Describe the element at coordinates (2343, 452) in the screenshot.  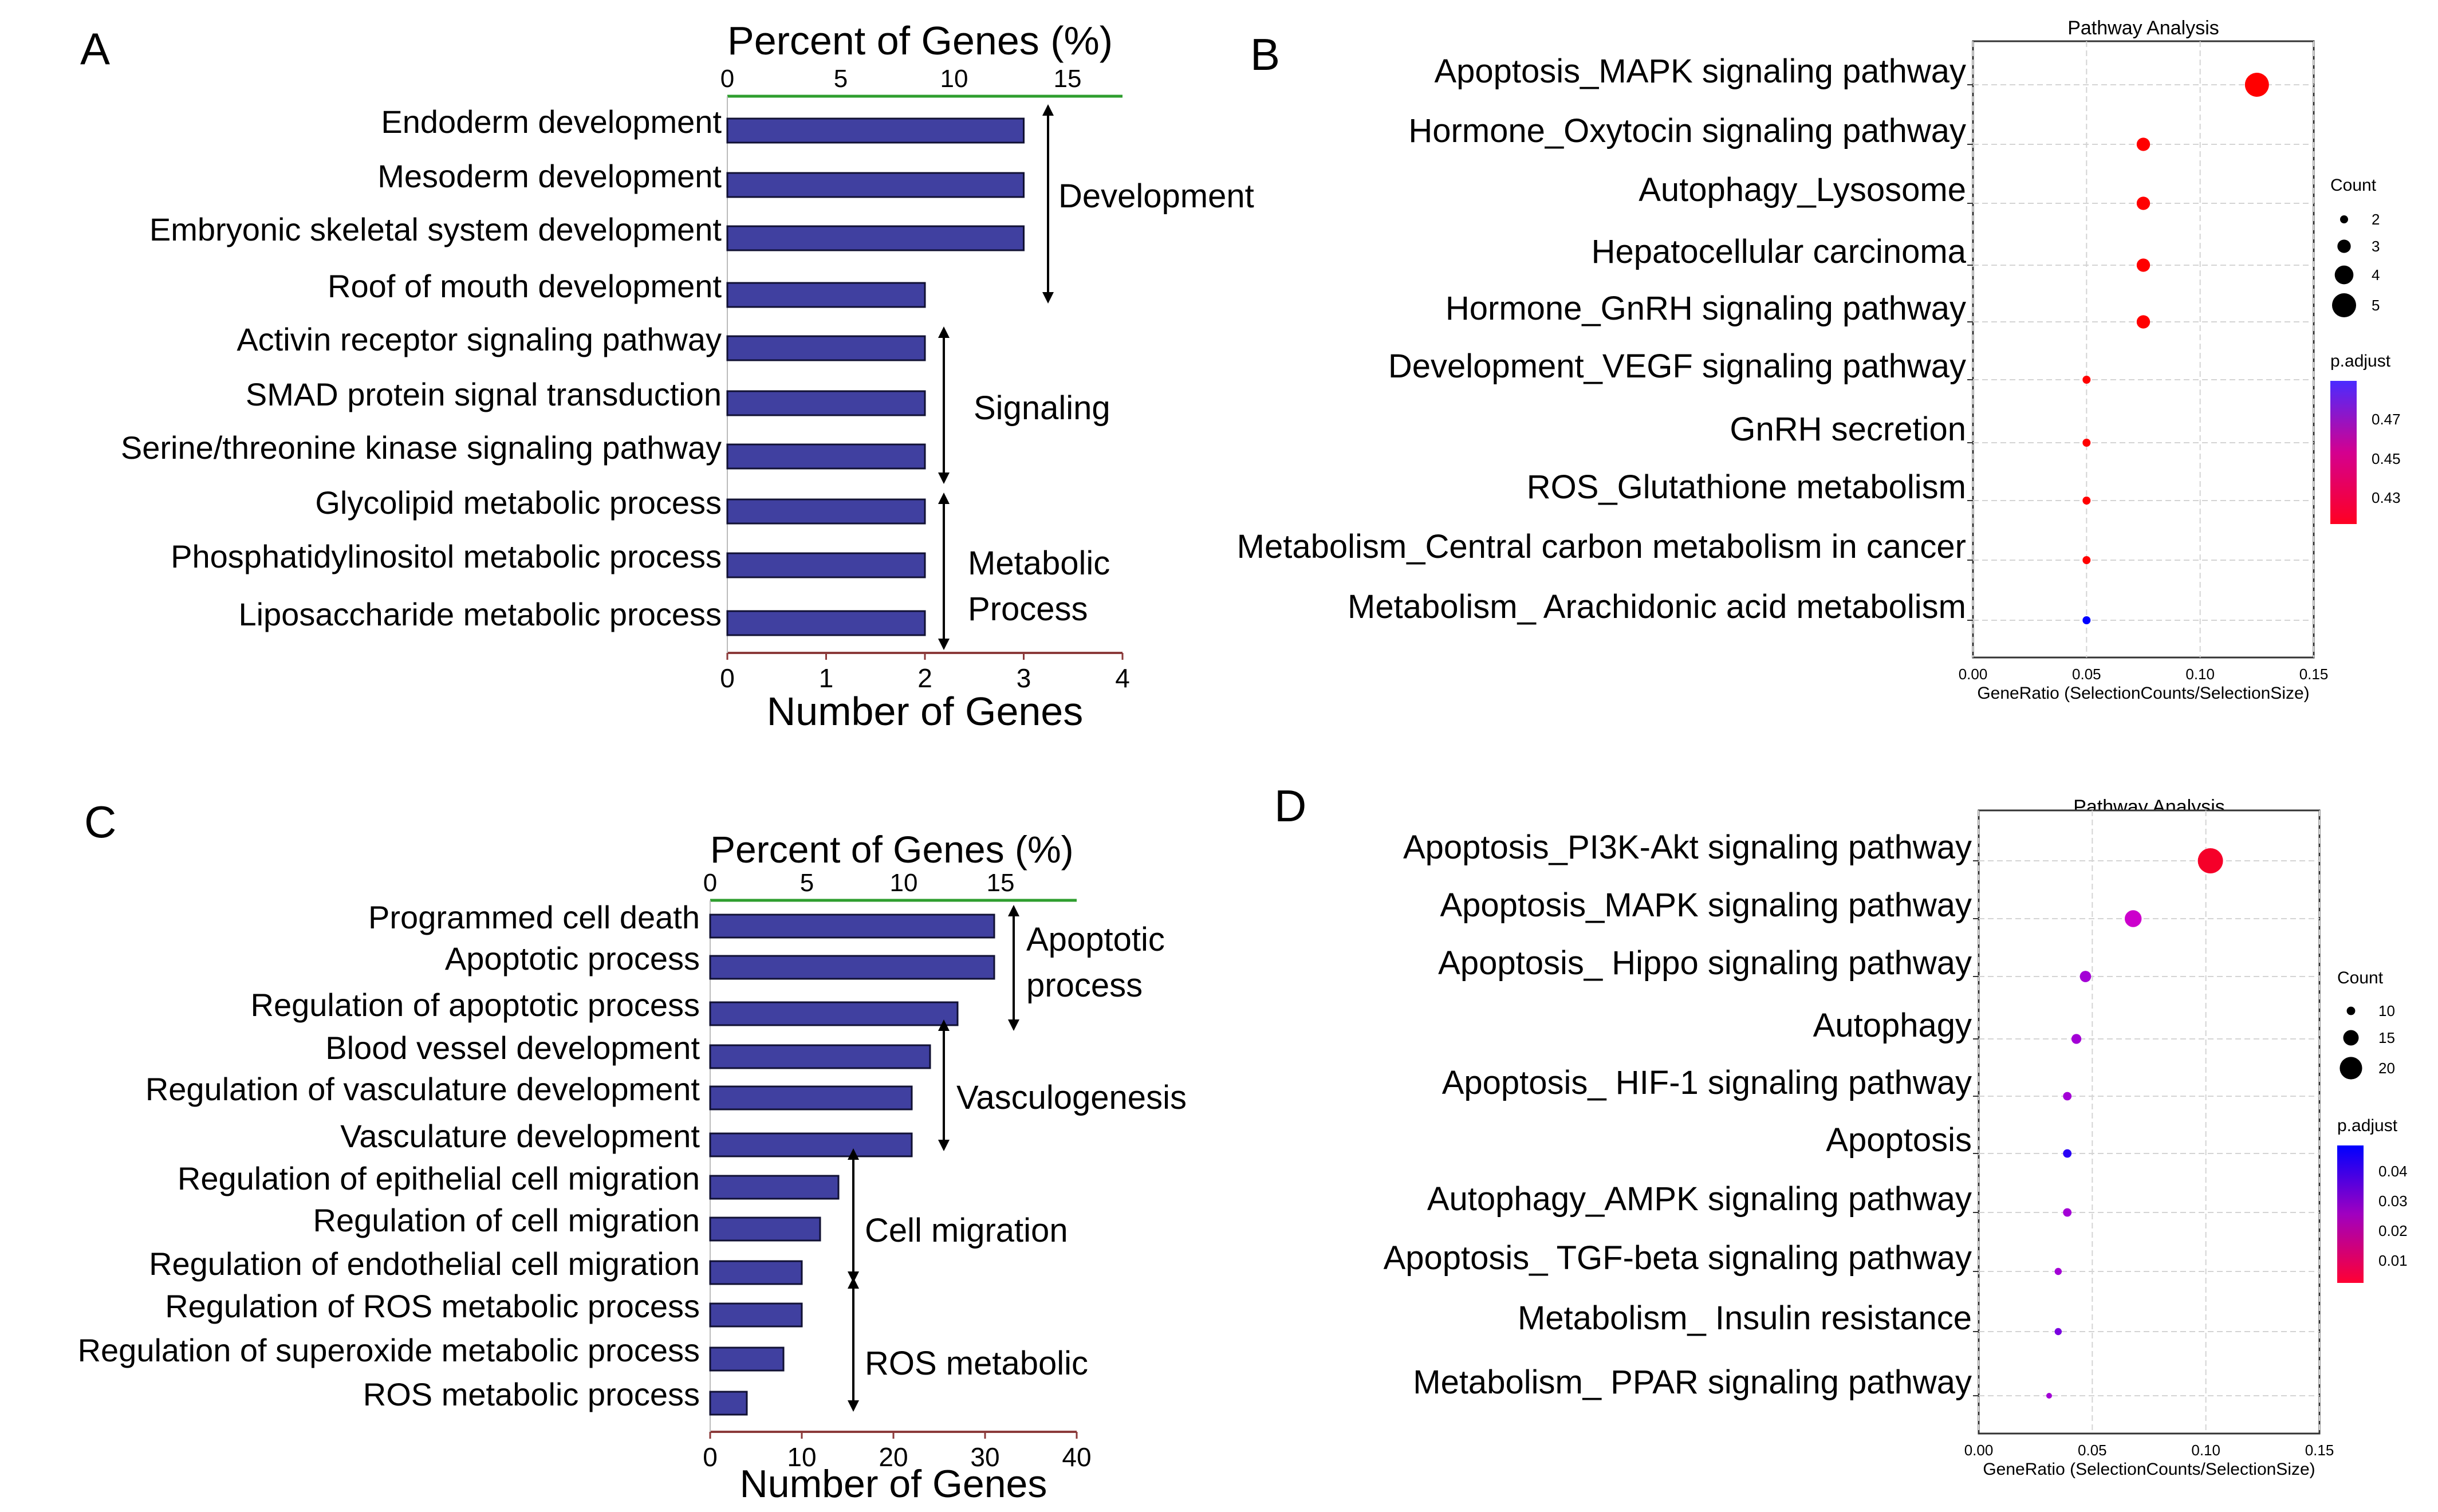
I see `padj-colorbar-b` at that location.